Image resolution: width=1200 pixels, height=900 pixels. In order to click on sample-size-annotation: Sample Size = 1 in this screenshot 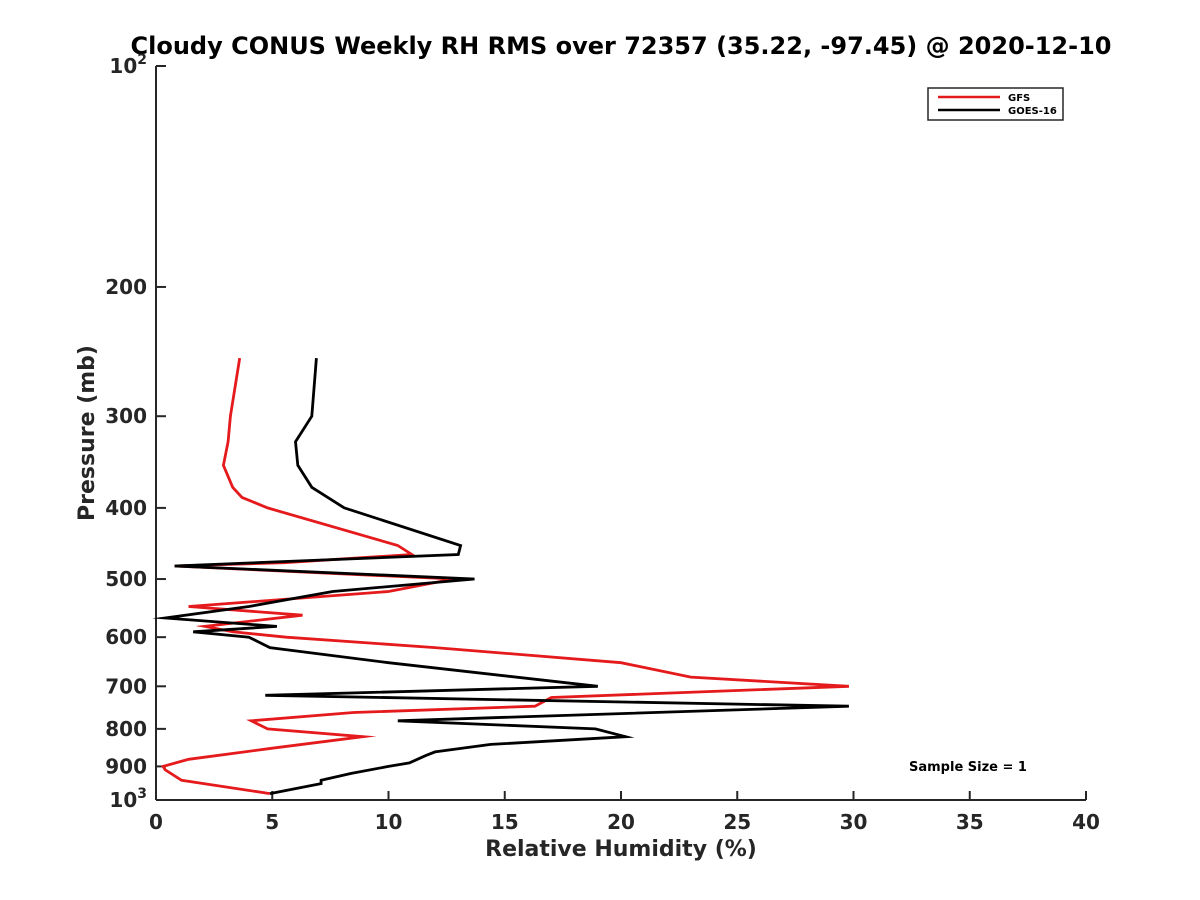, I will do `click(968, 767)`.